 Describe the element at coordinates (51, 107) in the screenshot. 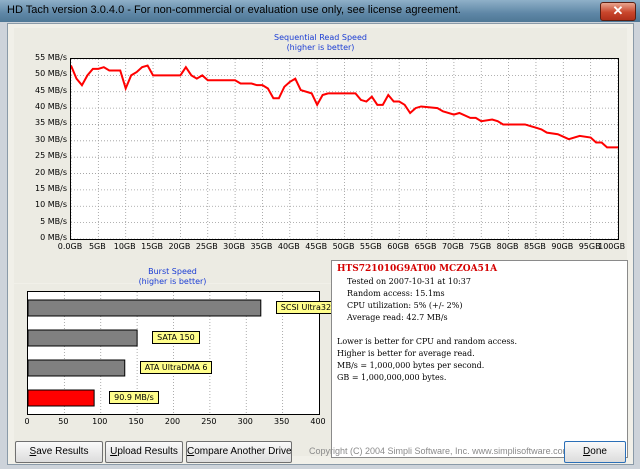

I see `seq-y-tick: 40 MB/s` at that location.